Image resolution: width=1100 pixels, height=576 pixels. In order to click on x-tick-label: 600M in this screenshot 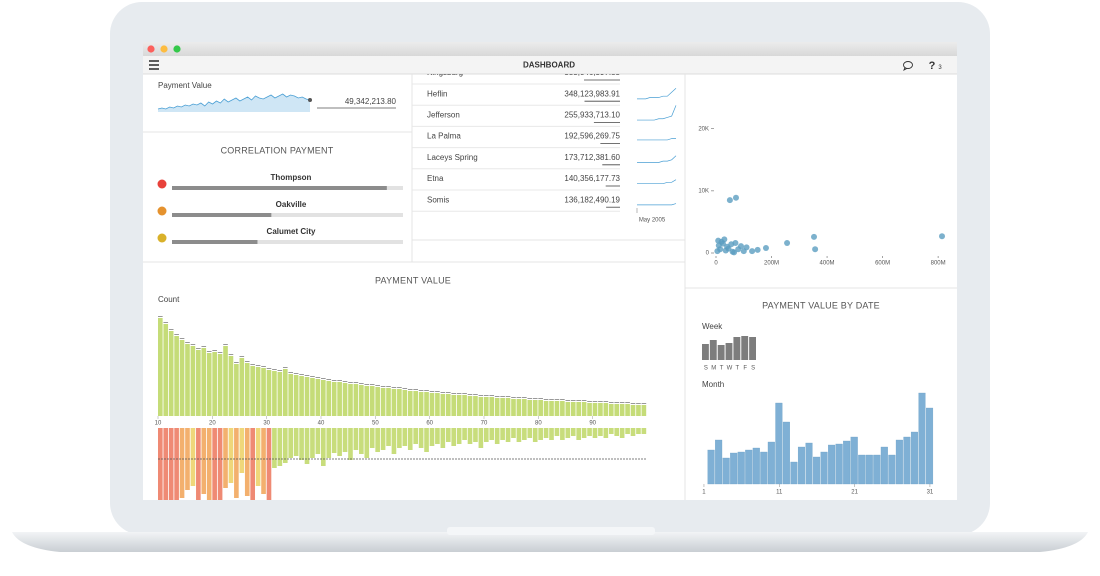, I will do `click(882, 264)`.